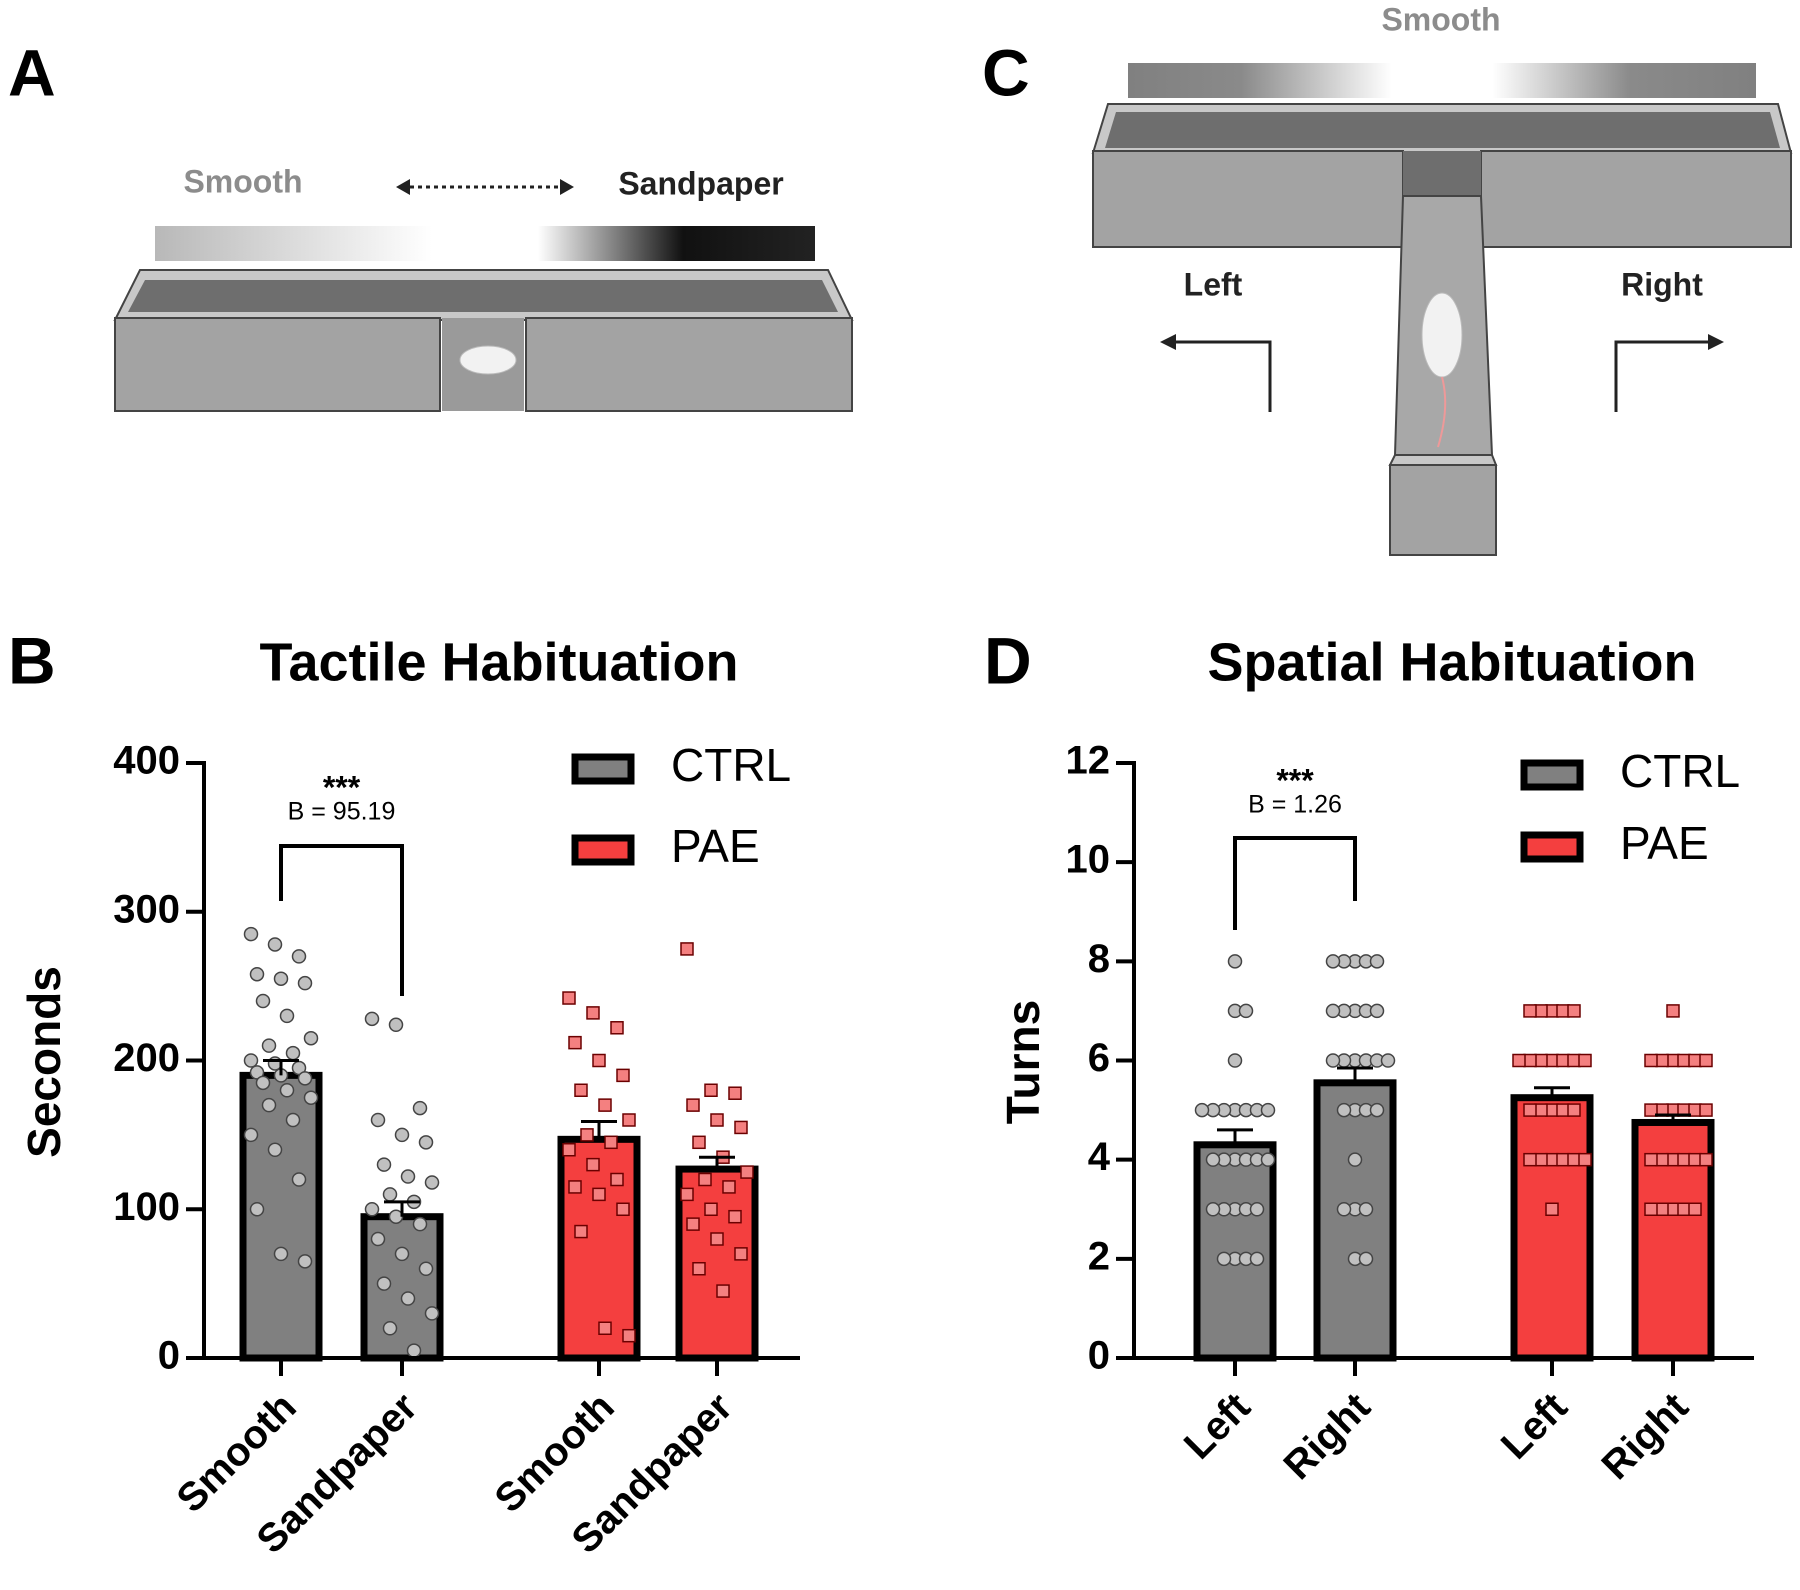 The height and width of the screenshot is (1590, 1800). What do you see at coordinates (1213, 284) in the screenshot?
I see `diagram-label: Left` at bounding box center [1213, 284].